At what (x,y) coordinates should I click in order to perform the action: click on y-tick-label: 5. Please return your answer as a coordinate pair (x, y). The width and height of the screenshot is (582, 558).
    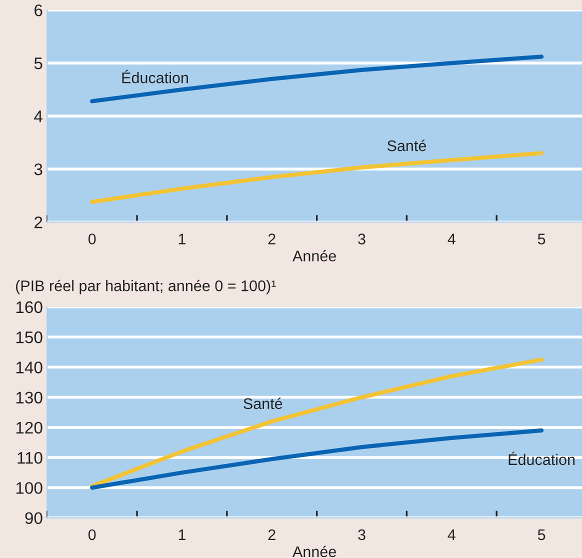
    Looking at the image, I should click on (38, 64).